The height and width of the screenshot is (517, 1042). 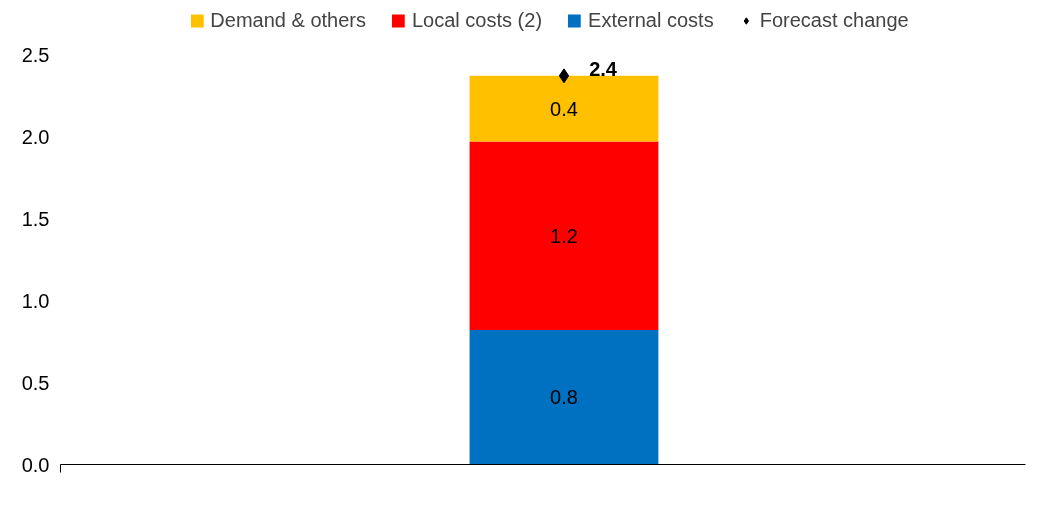 What do you see at coordinates (477, 20) in the screenshot?
I see `legend-label: Local costs (2)` at bounding box center [477, 20].